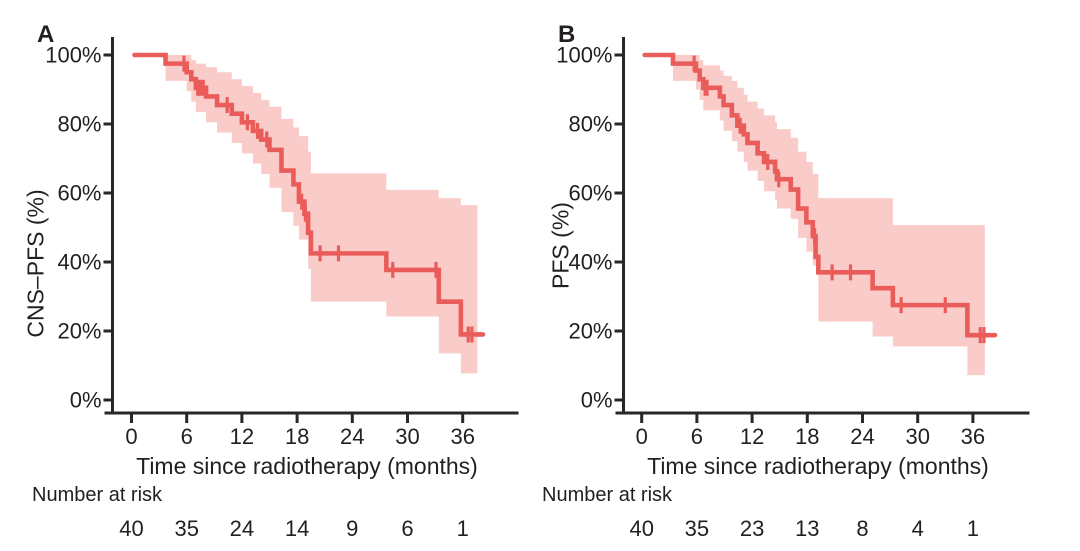 The width and height of the screenshot is (1080, 551). What do you see at coordinates (35, 263) in the screenshot?
I see `panel-a-y-axis-title: CNS–PFS (%)` at bounding box center [35, 263].